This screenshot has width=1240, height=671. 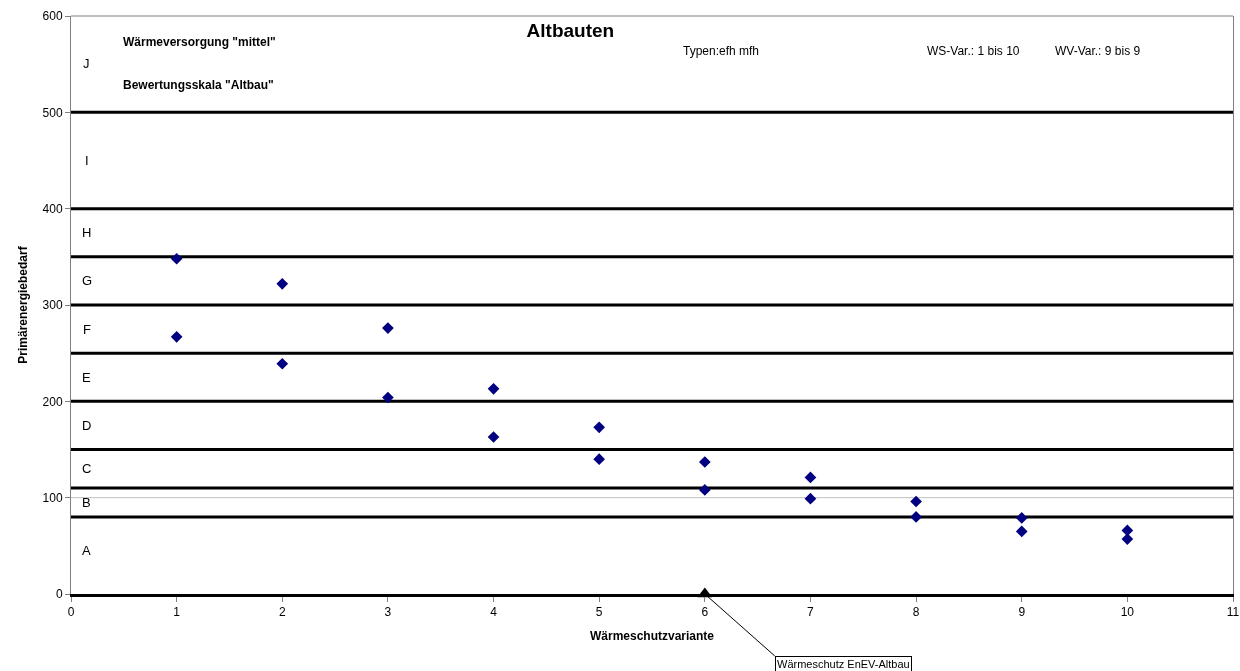 I want to click on y-tick-label: 0, so click(x=59, y=594).